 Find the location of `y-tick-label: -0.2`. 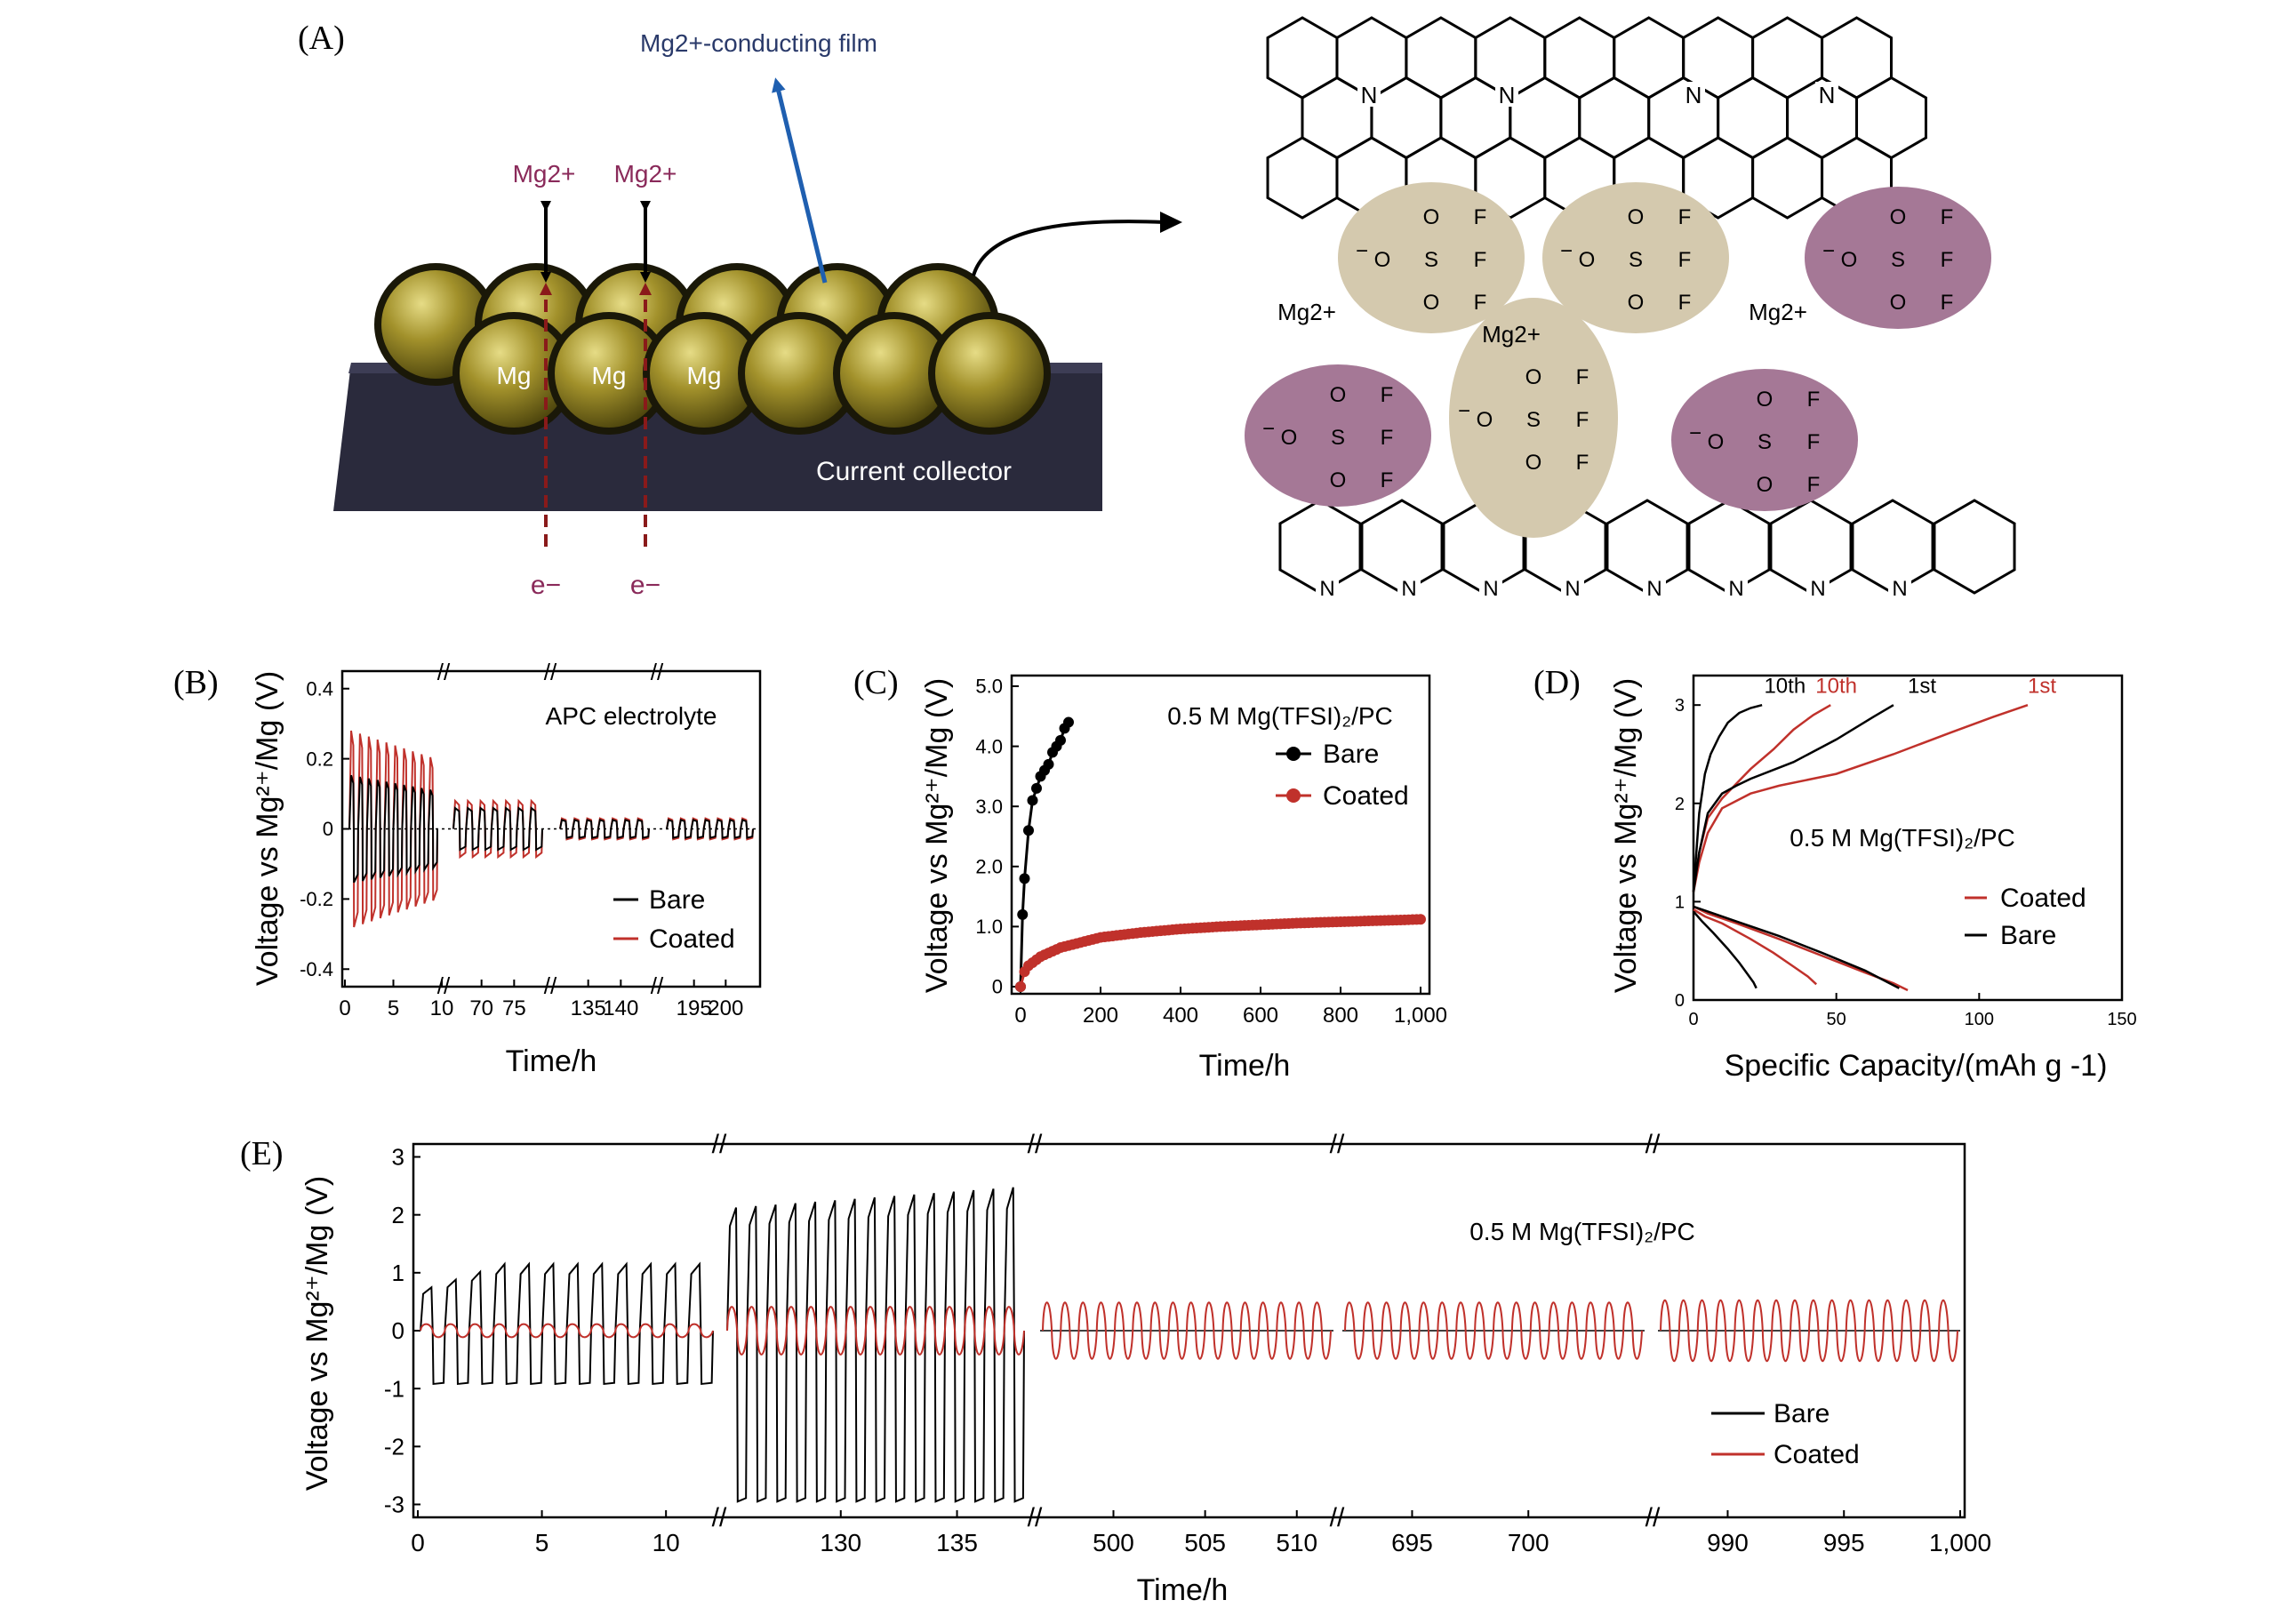

y-tick-label: -0.2 is located at coordinates (316, 899).